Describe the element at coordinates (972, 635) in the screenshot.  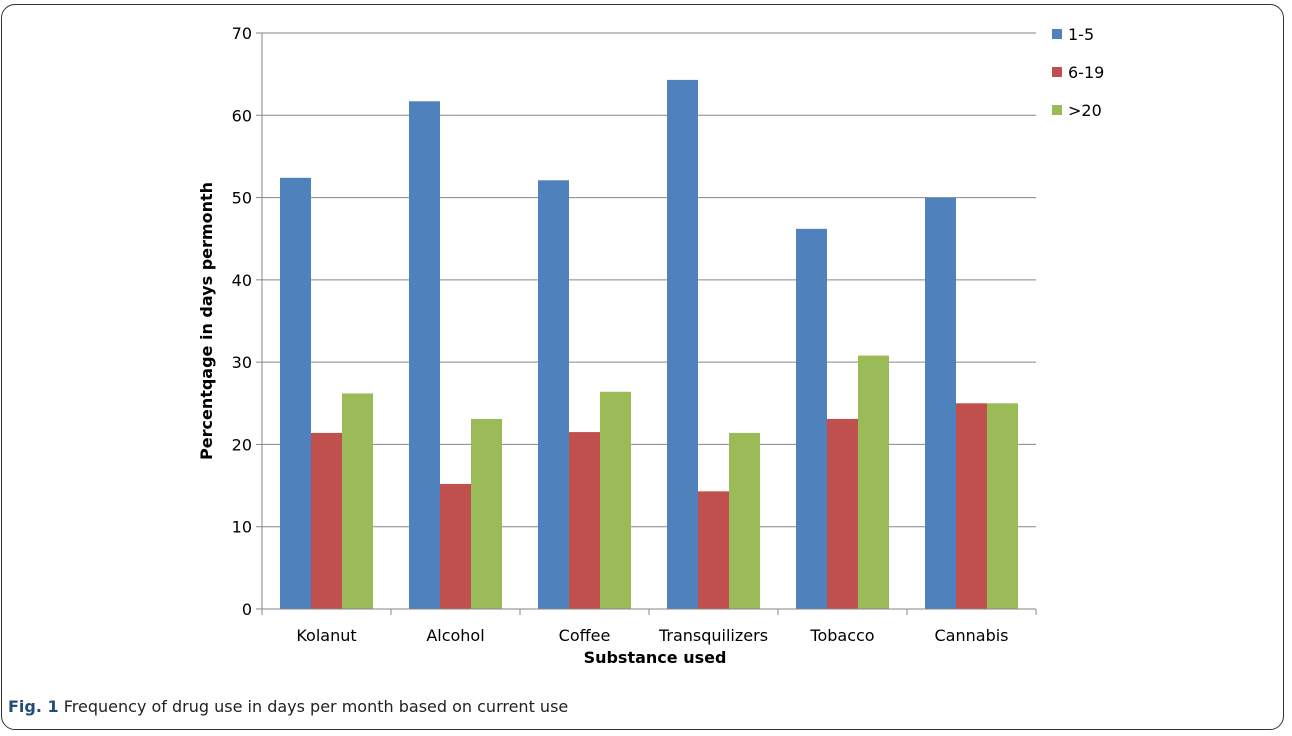
I see `x-tick-label: Cannabis` at that location.